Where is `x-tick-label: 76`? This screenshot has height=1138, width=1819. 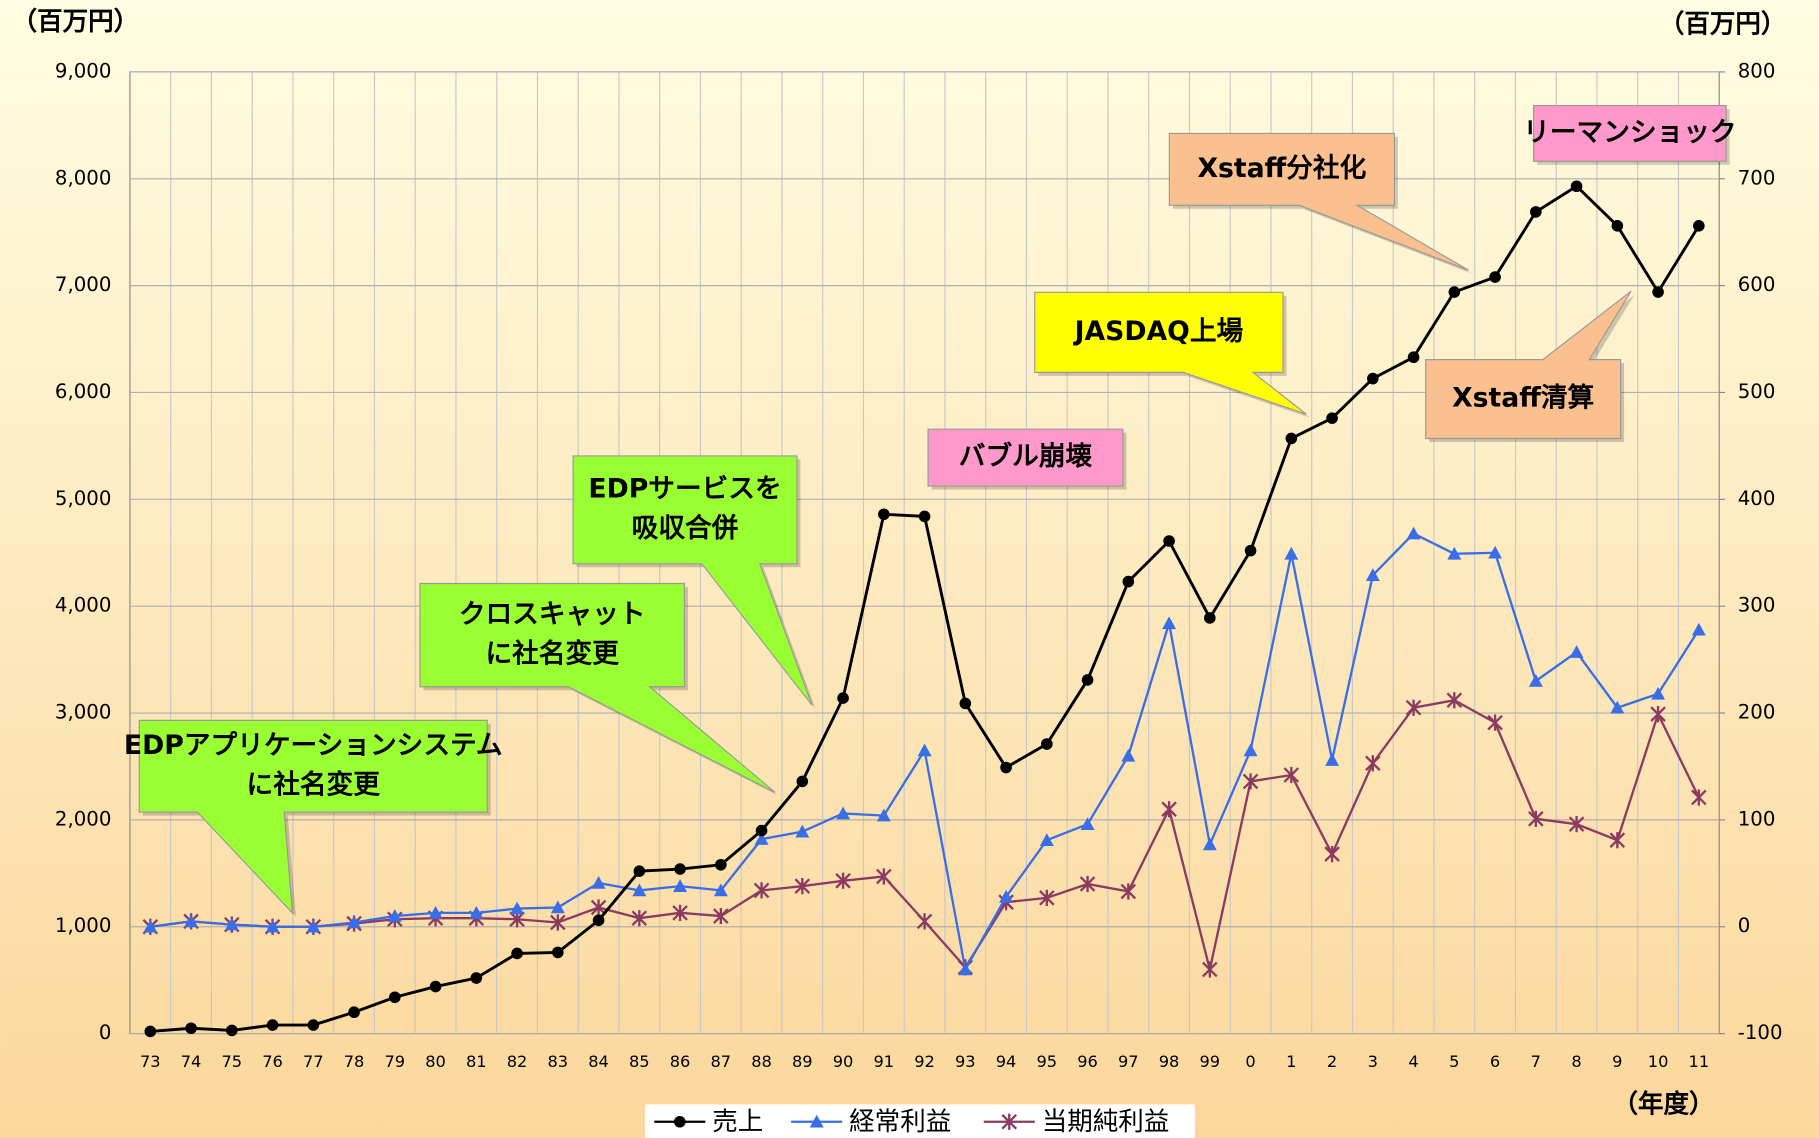
x-tick-label: 76 is located at coordinates (272, 1061).